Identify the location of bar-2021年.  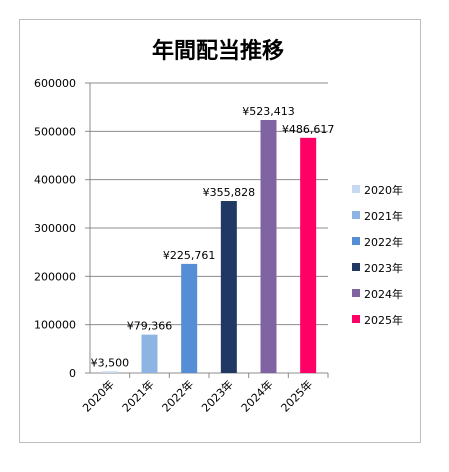
(149, 353).